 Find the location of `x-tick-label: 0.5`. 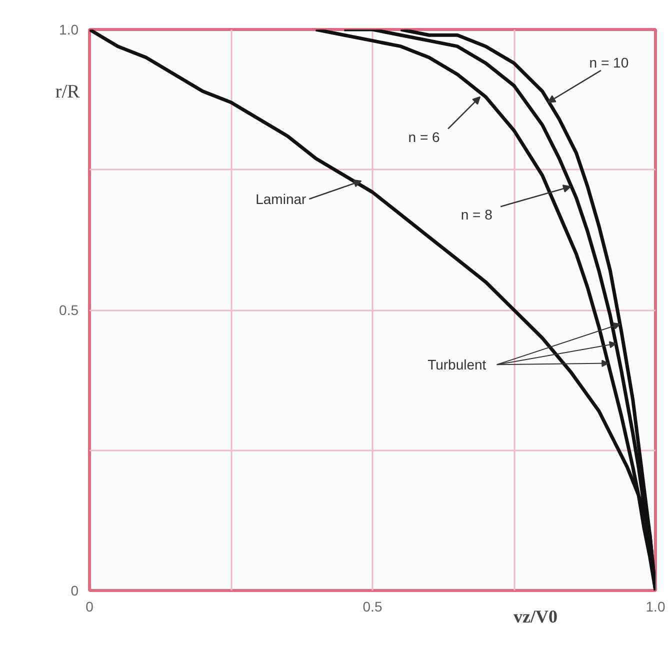

x-tick-label: 0.5 is located at coordinates (372, 606).